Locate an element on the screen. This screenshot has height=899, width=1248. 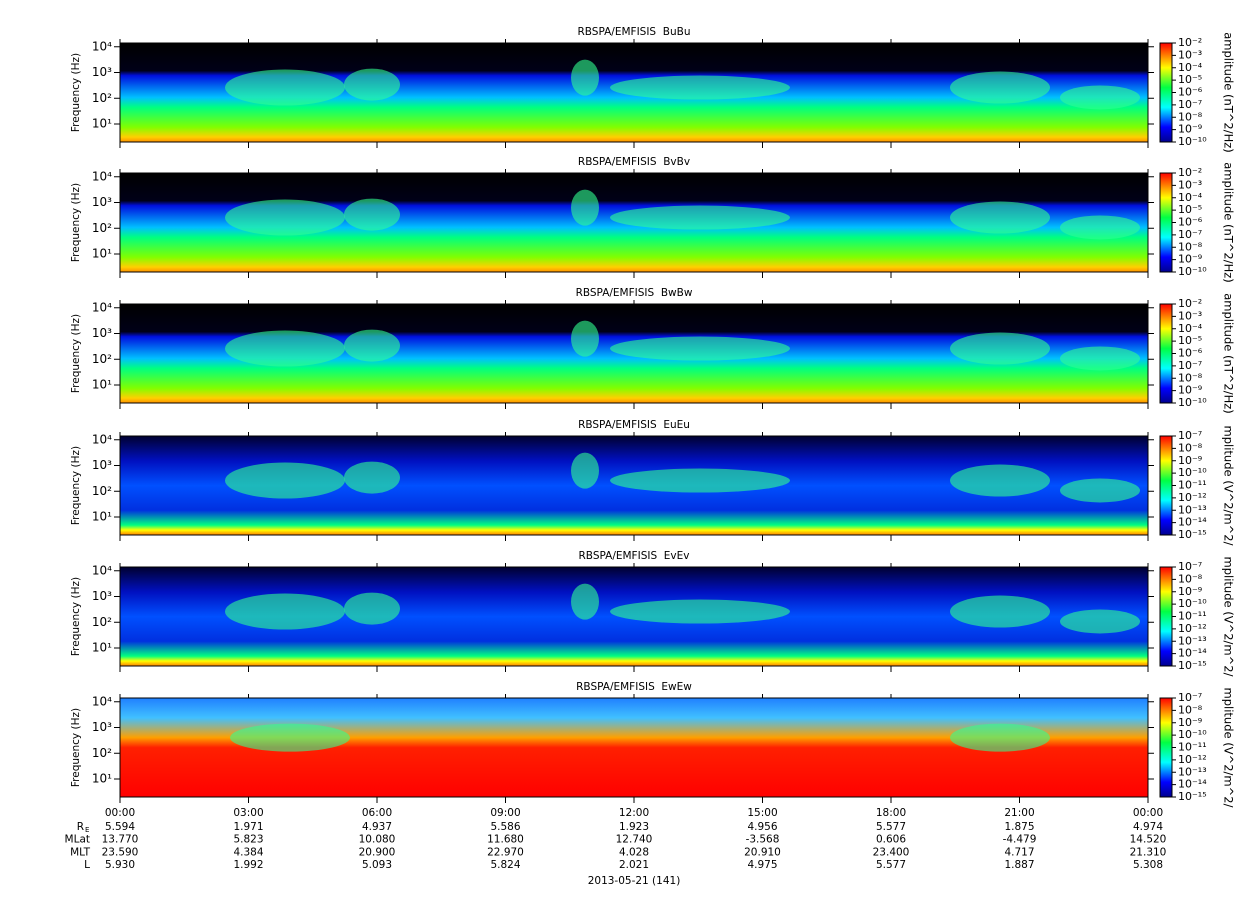
ephemeris-value: 11.680 is located at coordinates (505, 840).